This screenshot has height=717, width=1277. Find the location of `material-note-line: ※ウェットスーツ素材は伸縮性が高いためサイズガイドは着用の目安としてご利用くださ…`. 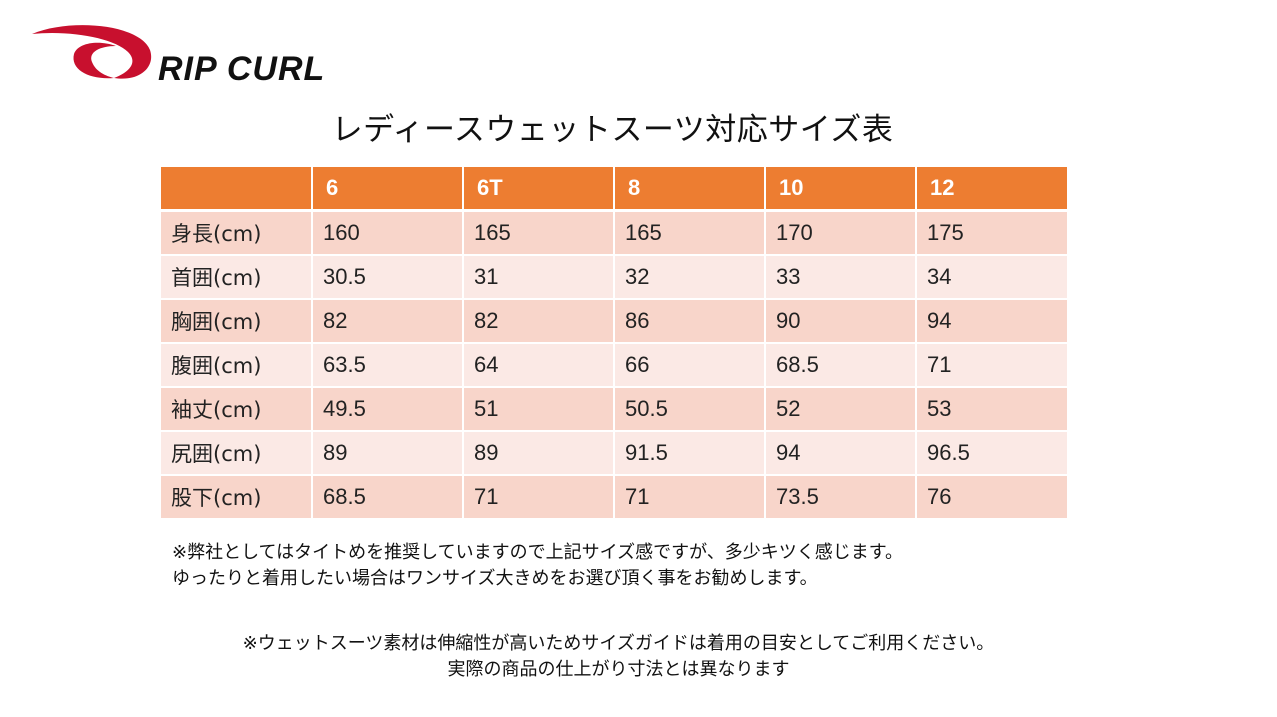

material-note-line: ※ウェットスーツ素材は伸縮性が高いためサイズガイドは着用の目安としてご利用くださ… is located at coordinates (618, 643).